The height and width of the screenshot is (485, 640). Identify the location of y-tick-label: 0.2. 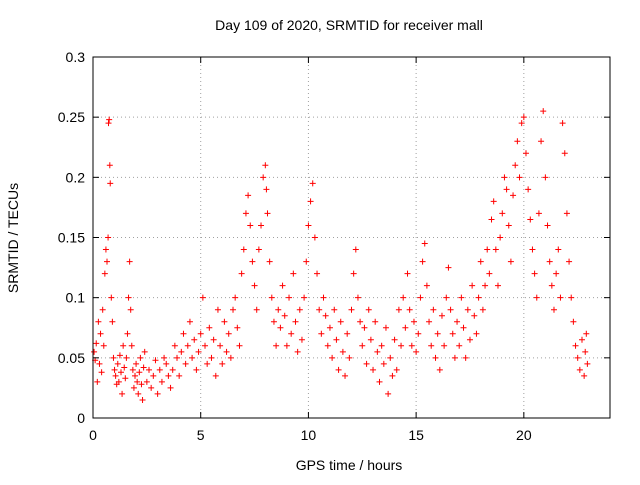
(76, 177).